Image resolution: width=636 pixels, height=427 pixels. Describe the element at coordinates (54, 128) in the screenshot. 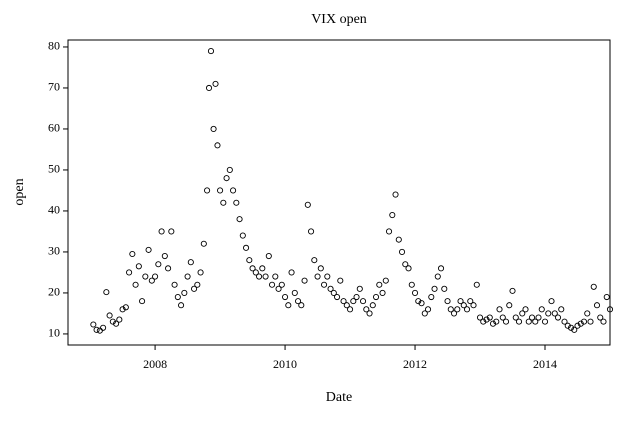

I see `y-tick-label: 60` at that location.